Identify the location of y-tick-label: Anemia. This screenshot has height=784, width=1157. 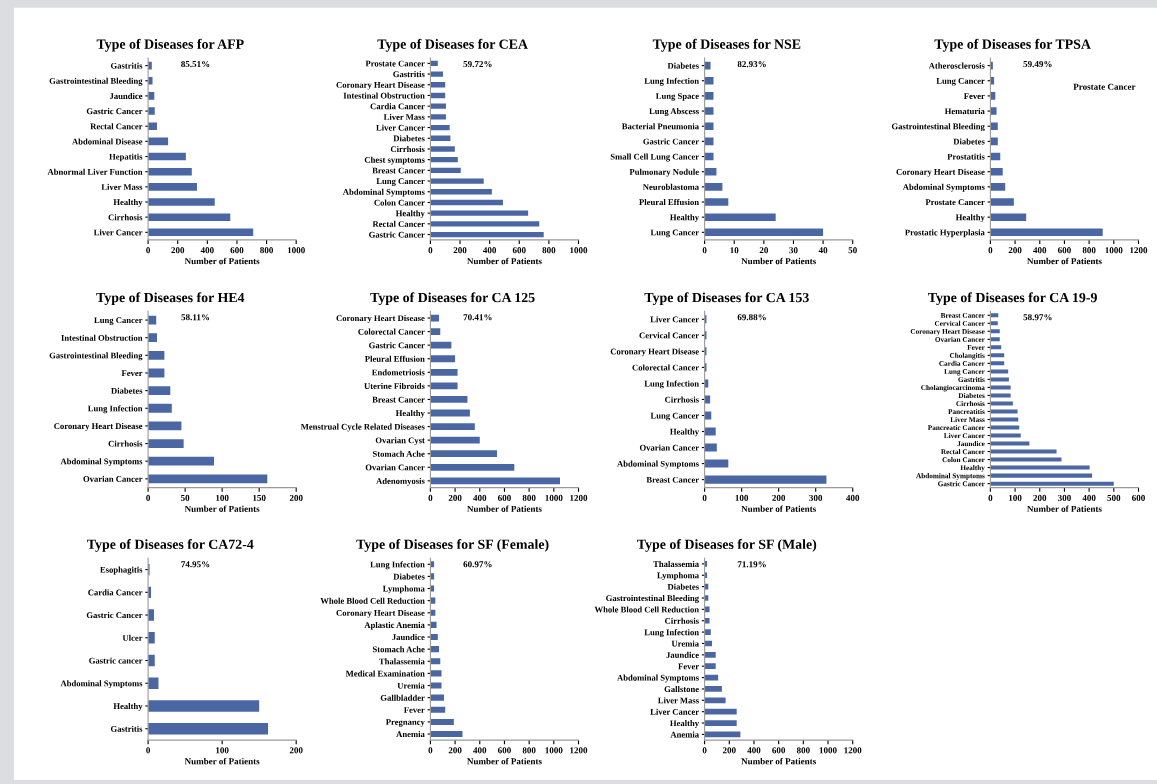
(410, 734).